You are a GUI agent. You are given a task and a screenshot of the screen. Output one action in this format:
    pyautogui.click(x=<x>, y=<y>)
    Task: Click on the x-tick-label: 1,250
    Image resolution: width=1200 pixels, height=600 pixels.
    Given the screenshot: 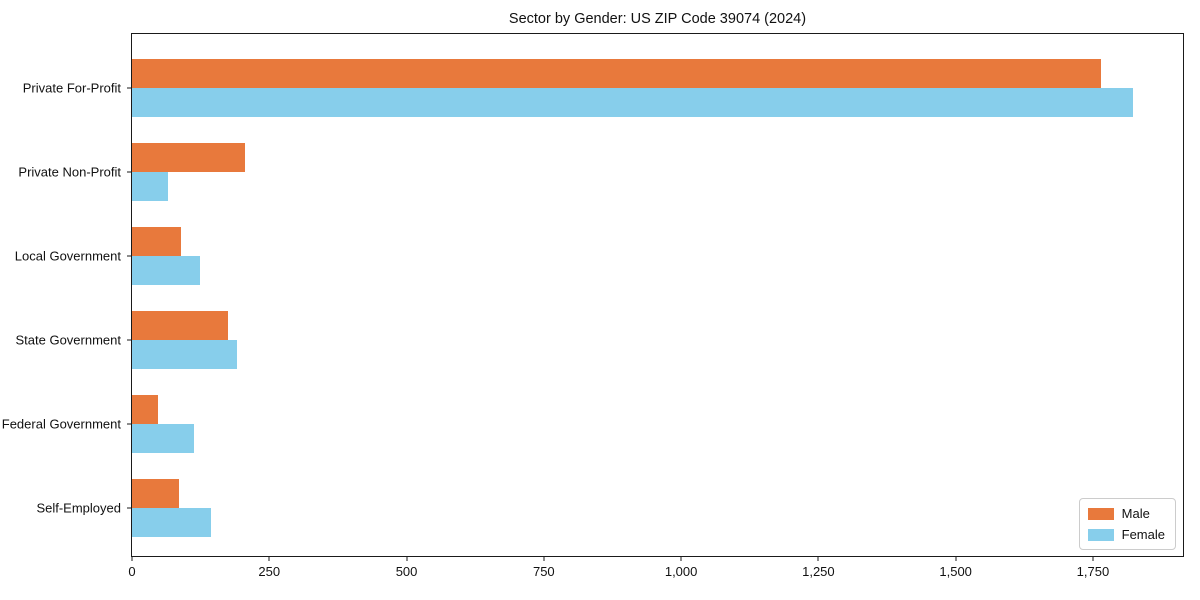 What is the action you would take?
    pyautogui.click(x=818, y=571)
    